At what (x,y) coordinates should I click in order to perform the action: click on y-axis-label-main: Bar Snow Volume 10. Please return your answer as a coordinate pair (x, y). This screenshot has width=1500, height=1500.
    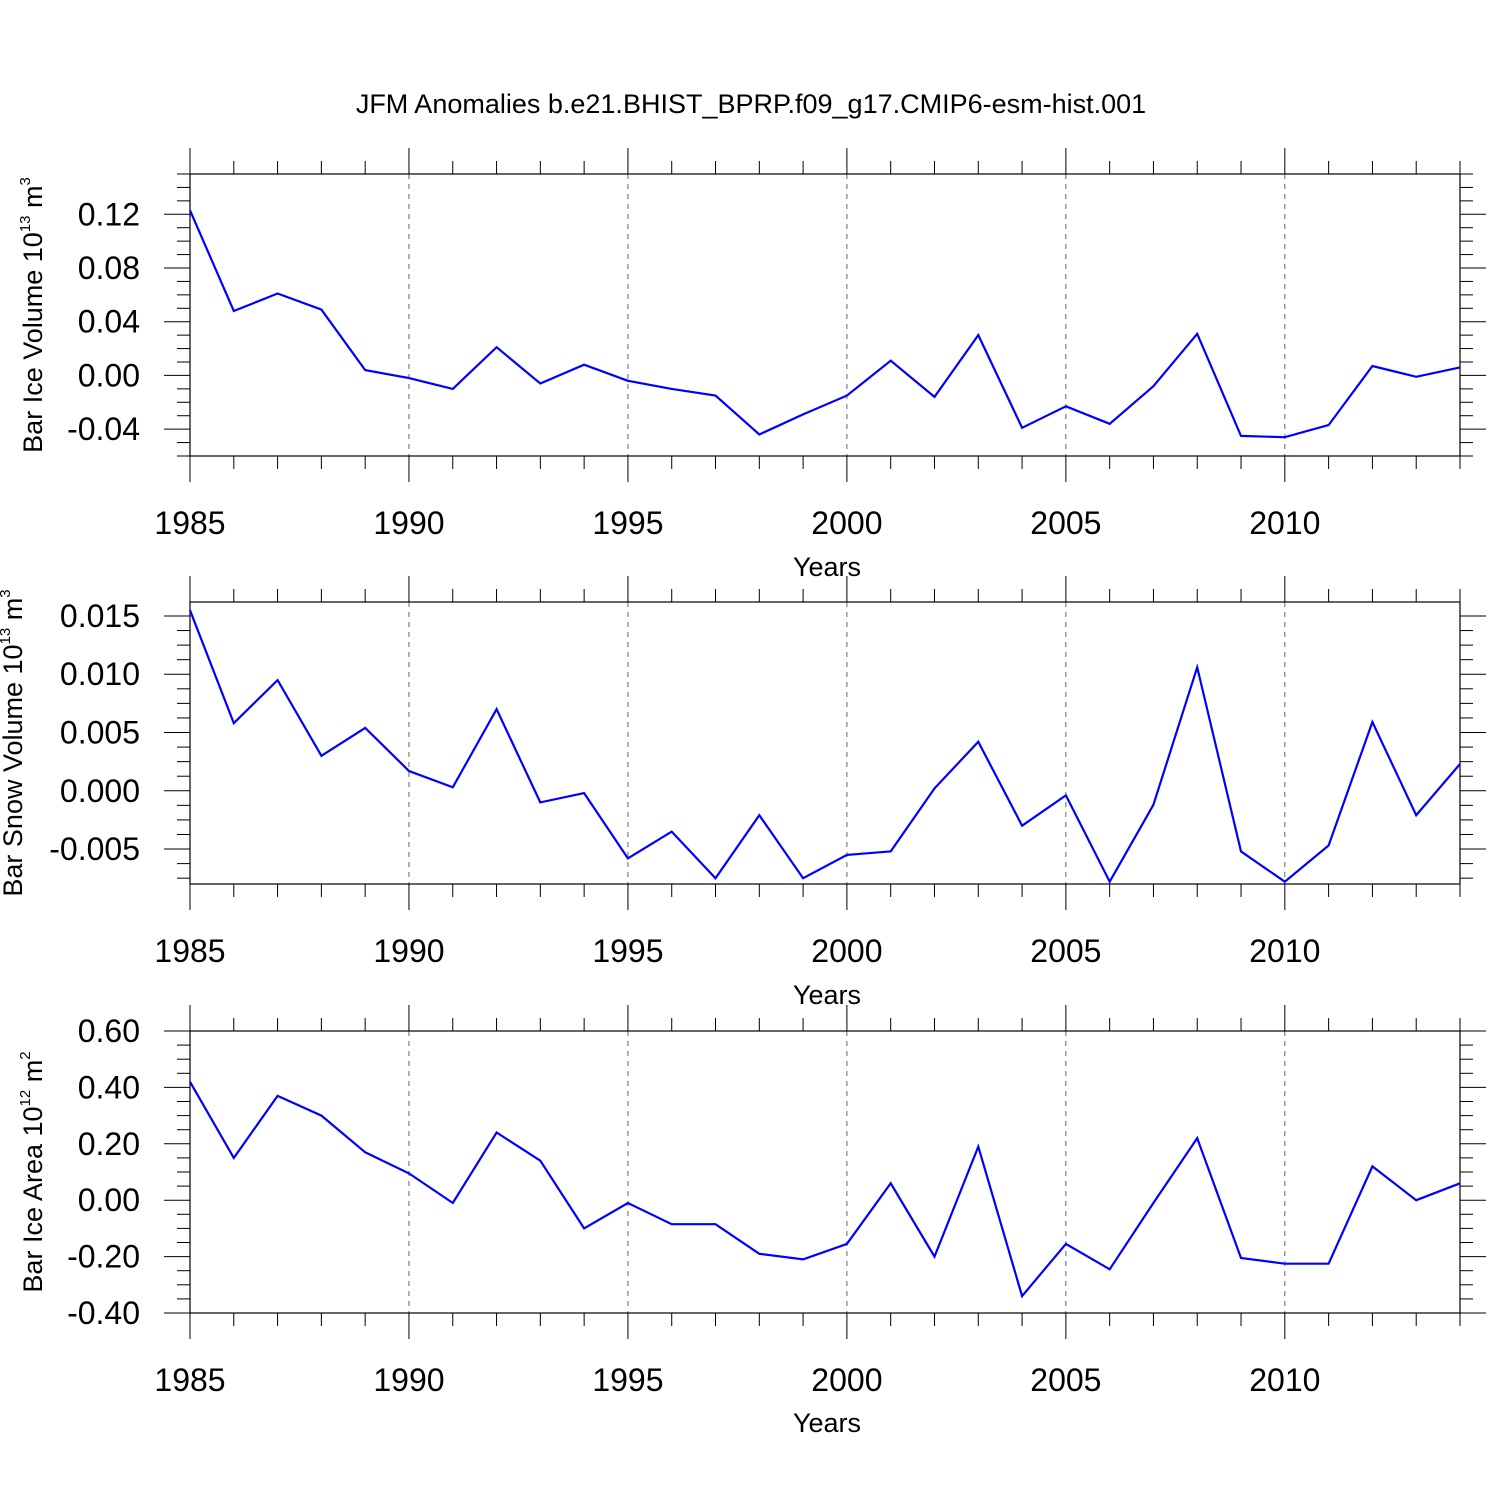
    Looking at the image, I should click on (14, 770).